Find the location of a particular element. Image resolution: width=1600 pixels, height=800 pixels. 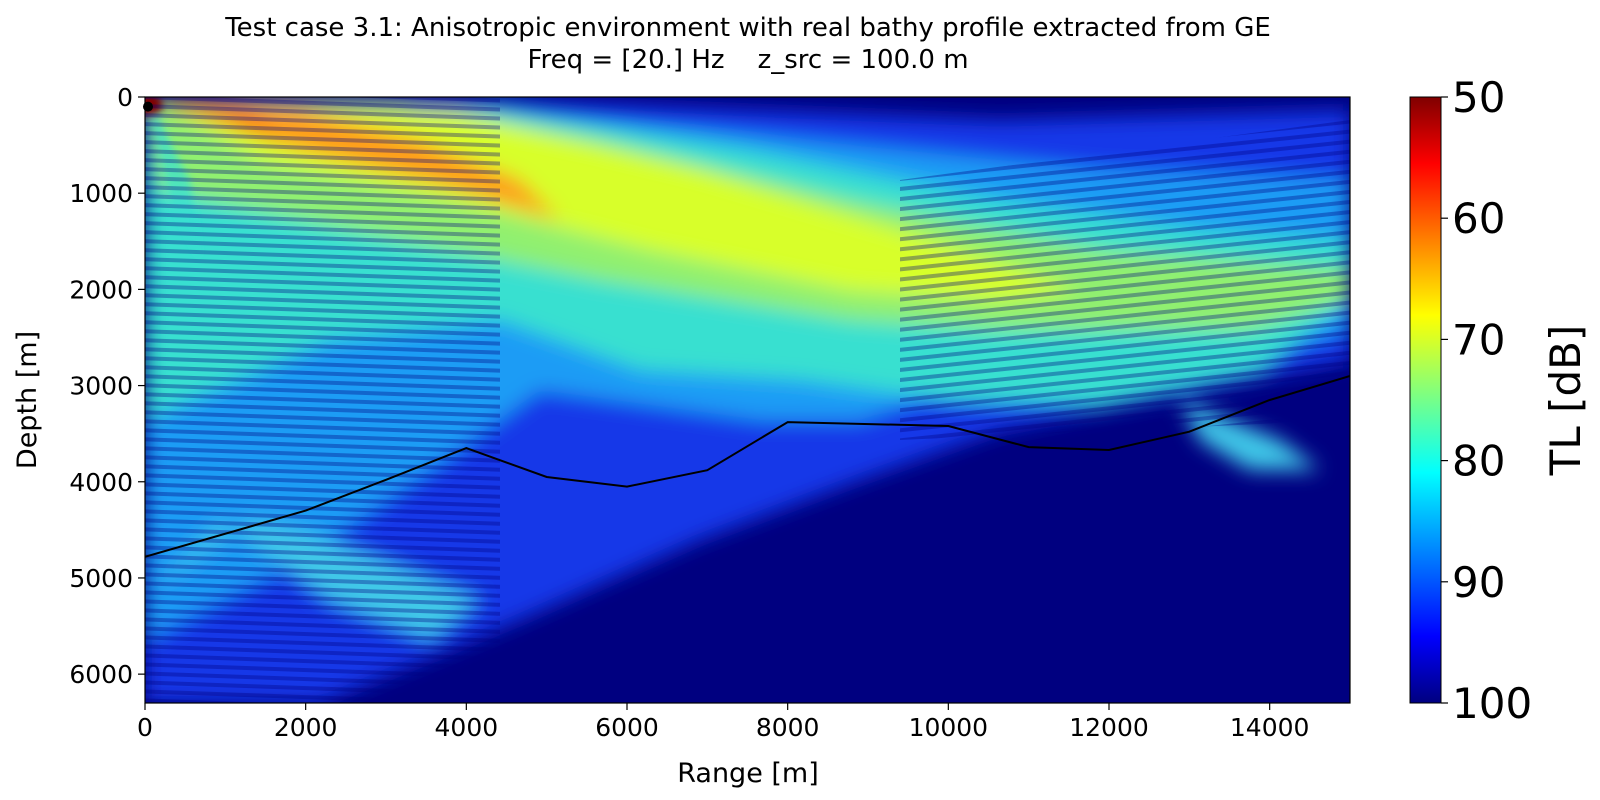

x-axis-ticks: 0 2000 4000 6000 8000 10000 12000 14000 is located at coordinates (723, 722).